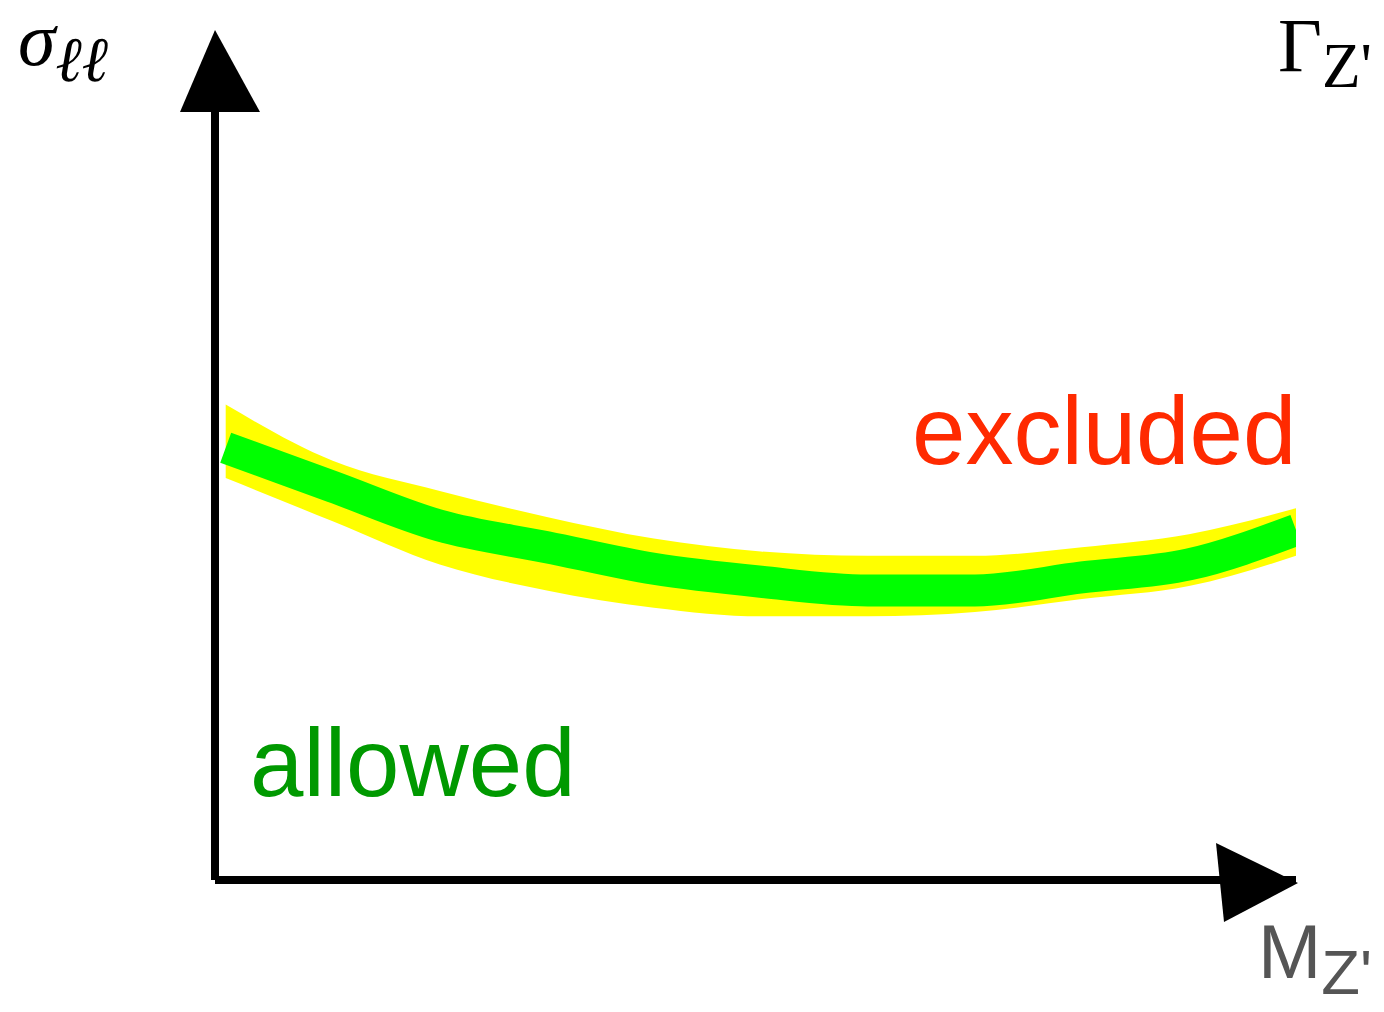 Image resolution: width=1384 pixels, height=1012 pixels. What do you see at coordinates (1314, 958) in the screenshot?
I see `x-axis-title: M$_{Z'}$` at bounding box center [1314, 958].